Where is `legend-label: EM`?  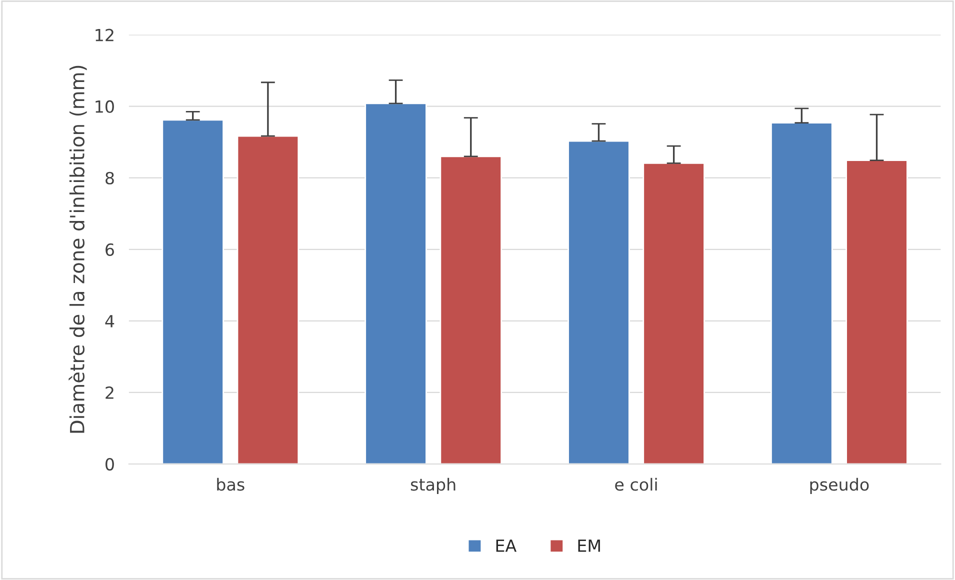
legend-label: EM is located at coordinates (589, 546).